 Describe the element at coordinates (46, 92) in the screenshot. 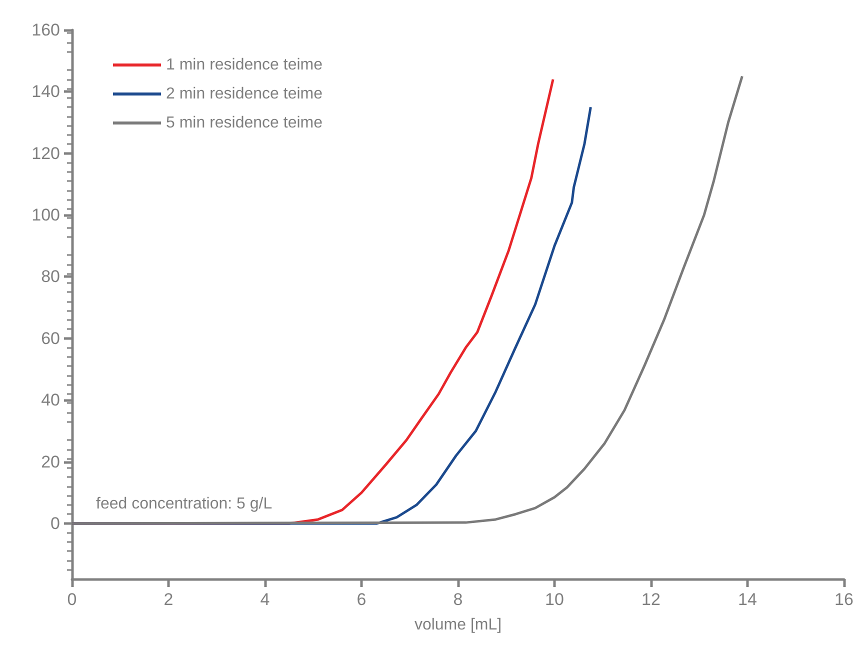

I see `y-tick-label: 140` at that location.